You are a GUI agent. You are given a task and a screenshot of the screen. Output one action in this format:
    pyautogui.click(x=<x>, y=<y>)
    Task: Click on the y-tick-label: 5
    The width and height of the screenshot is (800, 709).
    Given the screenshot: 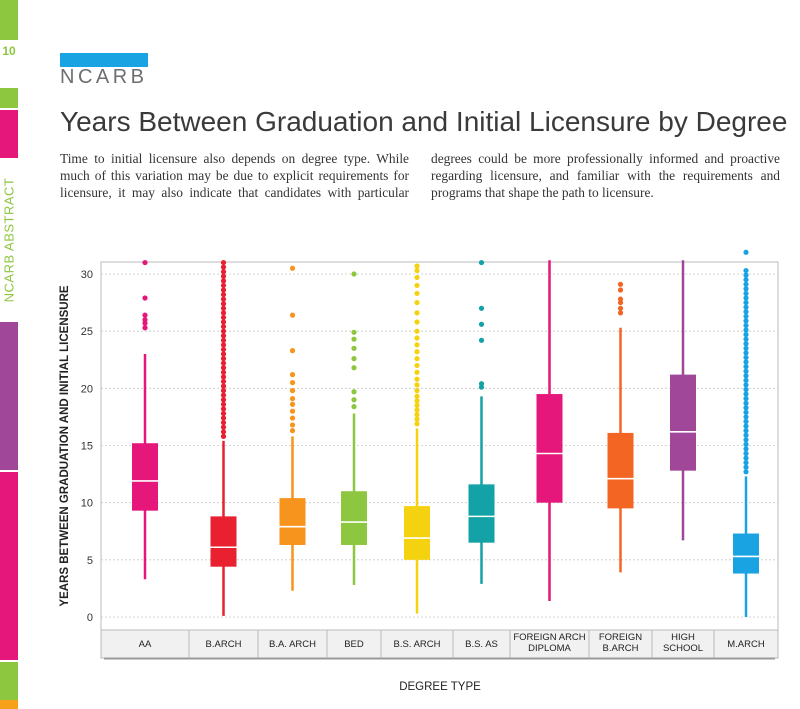 What is the action you would take?
    pyautogui.click(x=90, y=561)
    